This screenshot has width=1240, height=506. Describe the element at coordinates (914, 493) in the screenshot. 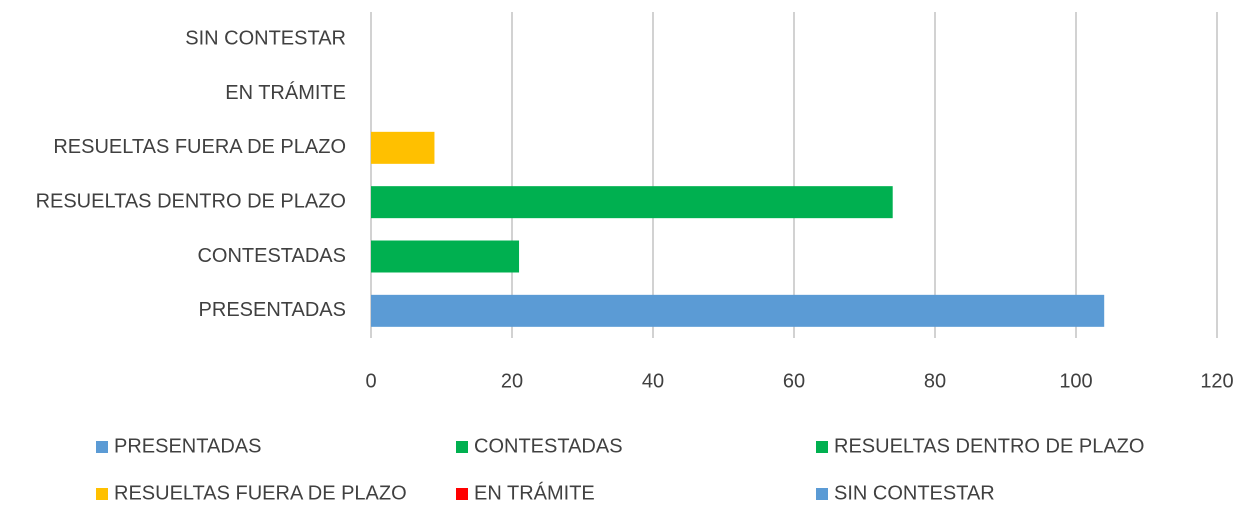

I see `legend-label: SIN CONTESTAR` at that location.